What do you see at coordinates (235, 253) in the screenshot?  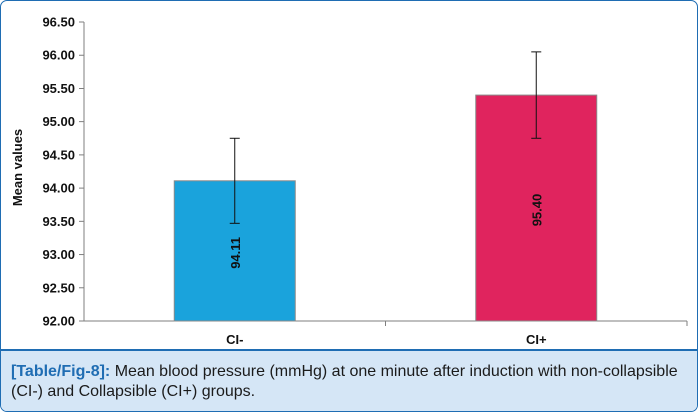 I see `data-label: 94.11` at bounding box center [235, 253].